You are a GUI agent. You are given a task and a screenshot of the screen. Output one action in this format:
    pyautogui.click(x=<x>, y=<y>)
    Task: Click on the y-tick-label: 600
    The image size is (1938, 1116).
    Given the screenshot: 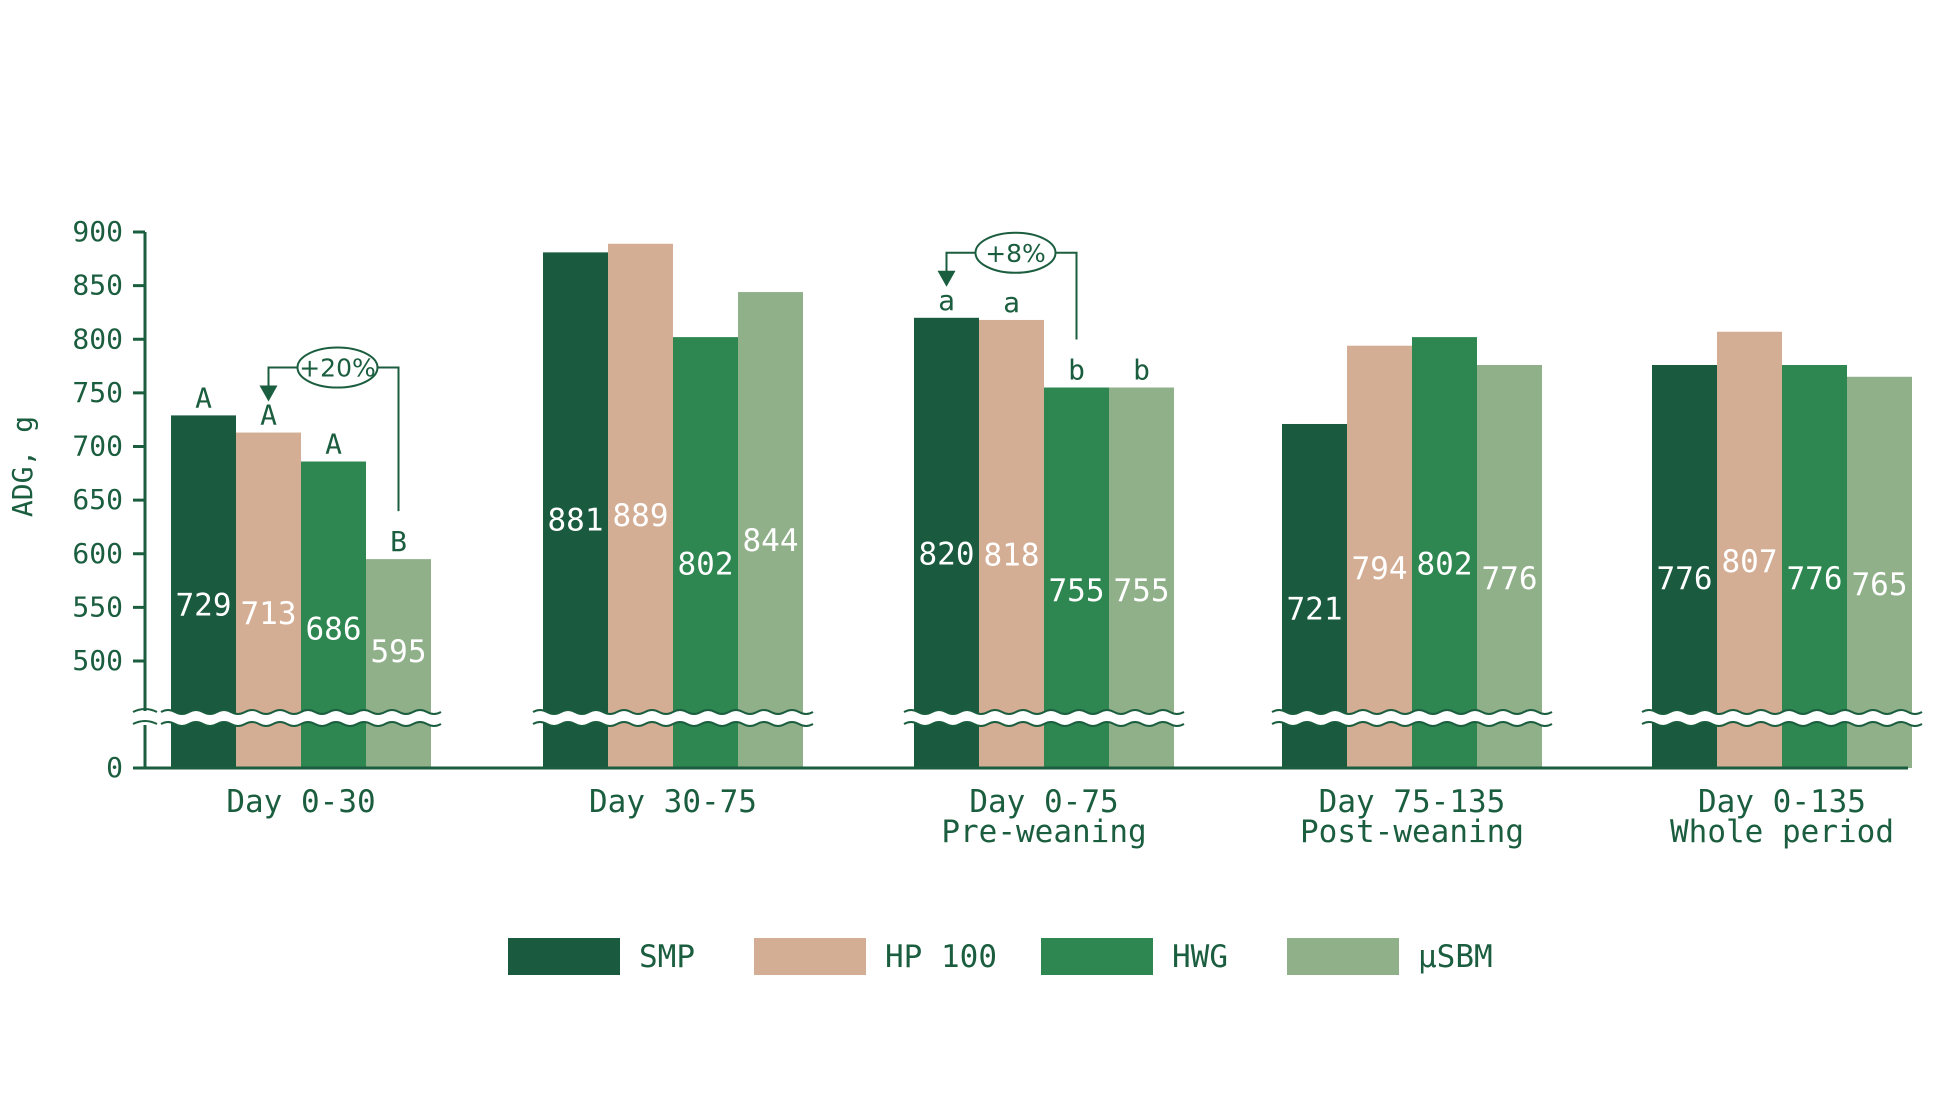 What is the action you would take?
    pyautogui.click(x=97, y=553)
    